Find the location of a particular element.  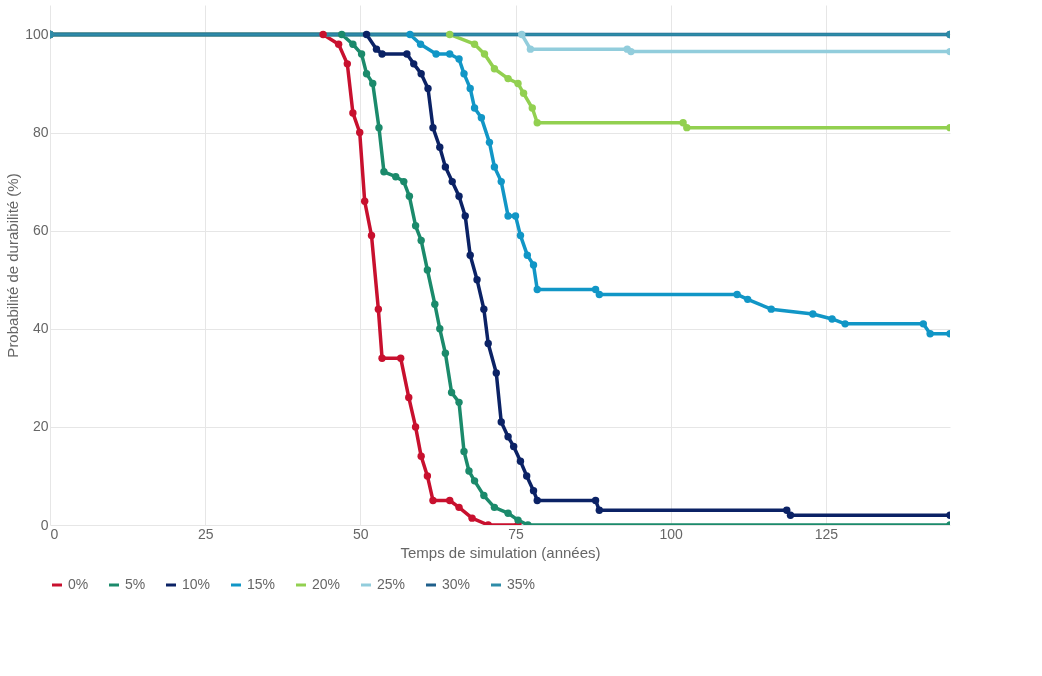

legend-label: 25% is located at coordinates (391, 584).